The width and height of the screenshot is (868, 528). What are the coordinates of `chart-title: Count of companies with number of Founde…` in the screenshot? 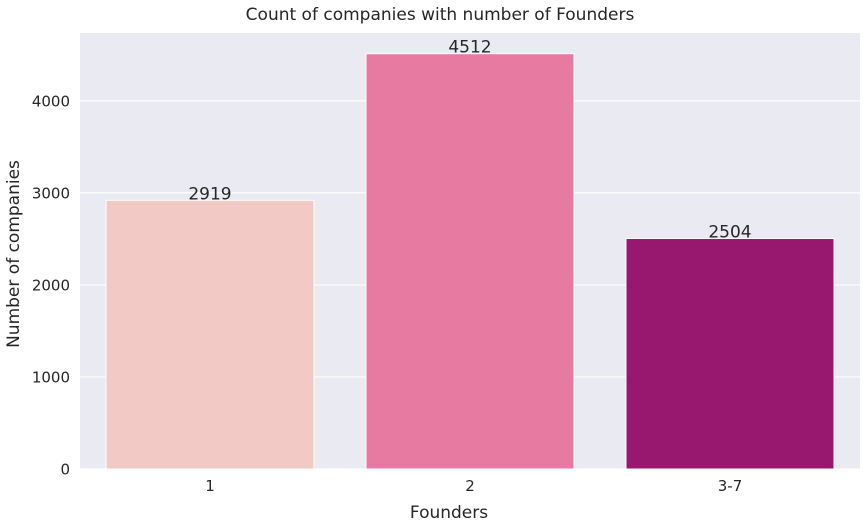 It's located at (440, 15).